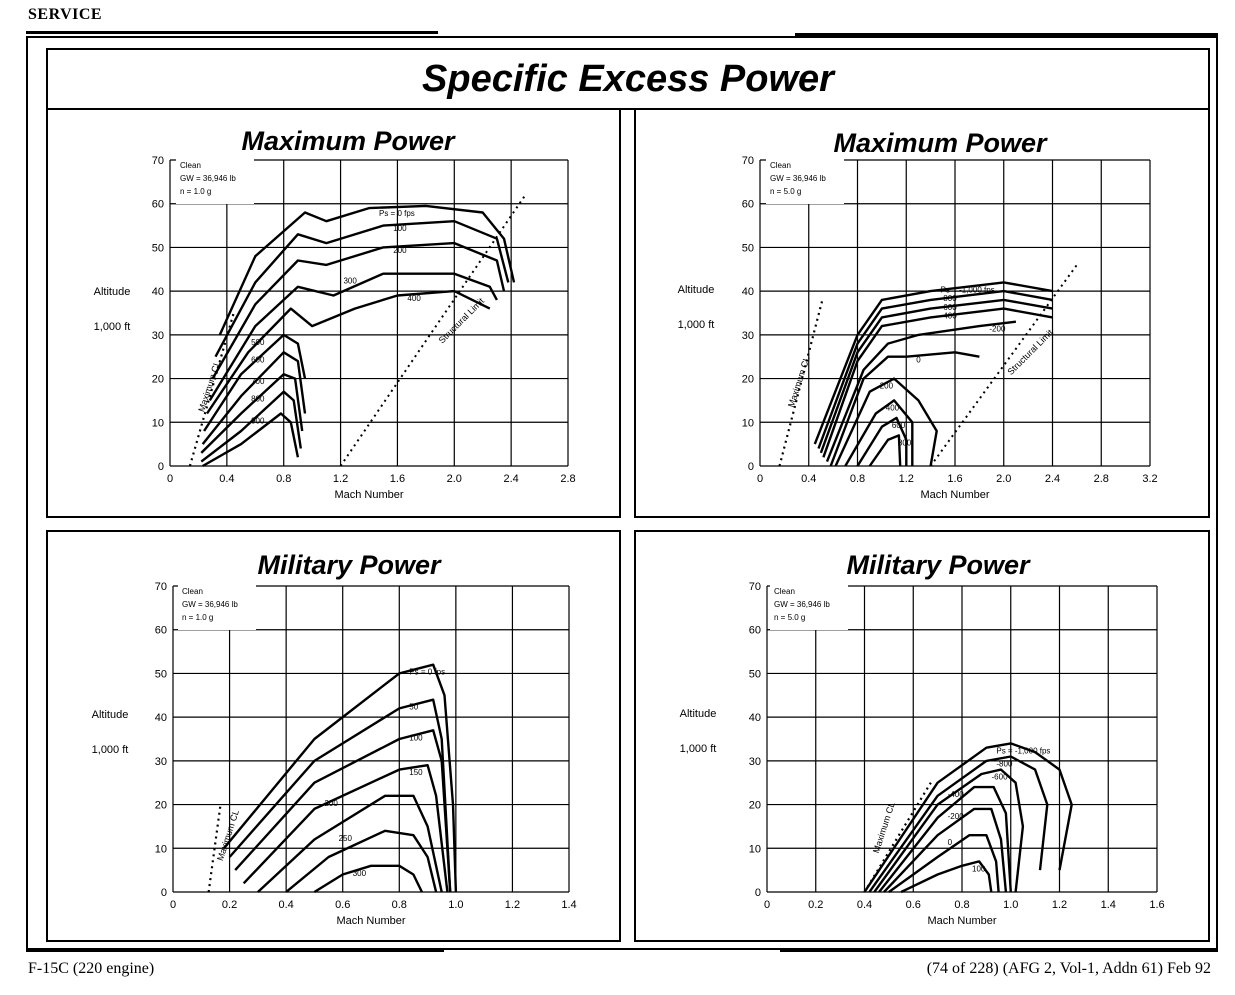 The height and width of the screenshot is (995, 1235). What do you see at coordinates (413, 707) in the screenshot?
I see `series-label: 50` at bounding box center [413, 707].